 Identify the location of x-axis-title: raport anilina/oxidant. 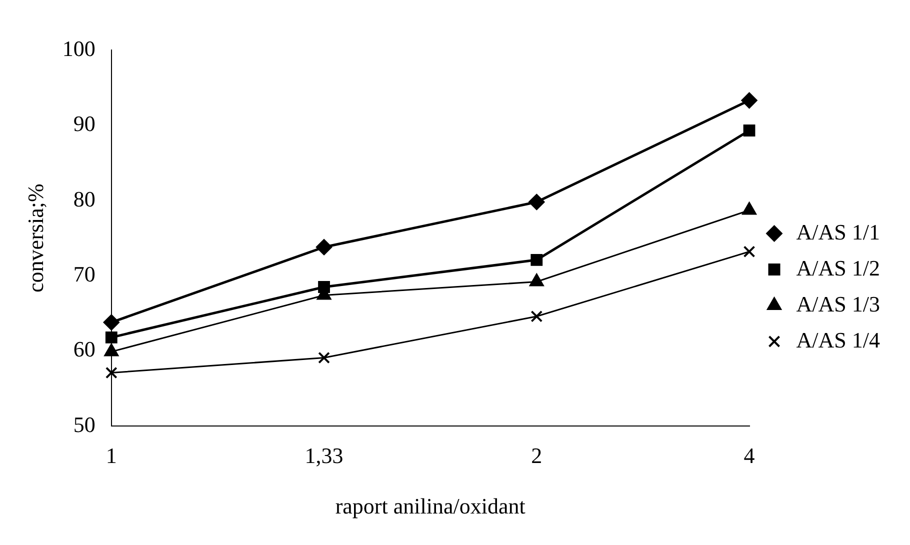
(430, 506).